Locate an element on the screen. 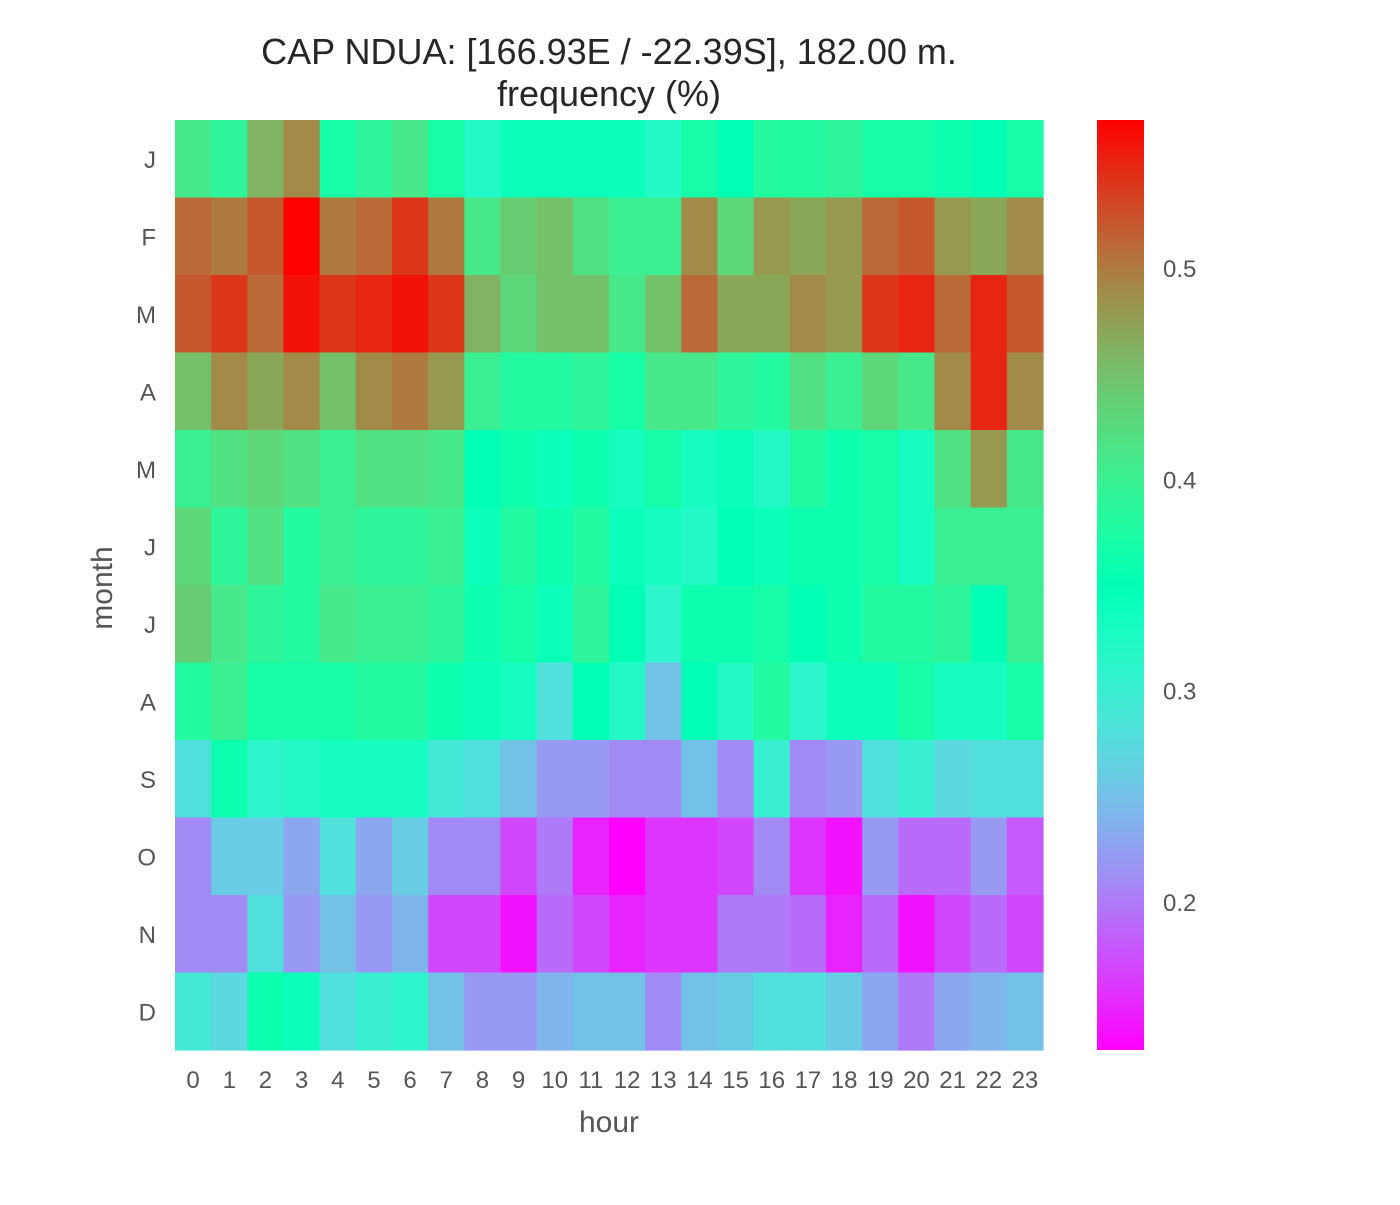 The height and width of the screenshot is (1205, 1400). y-tick-labels: J F M A M J J A S O N D is located at coordinates (146, 587).